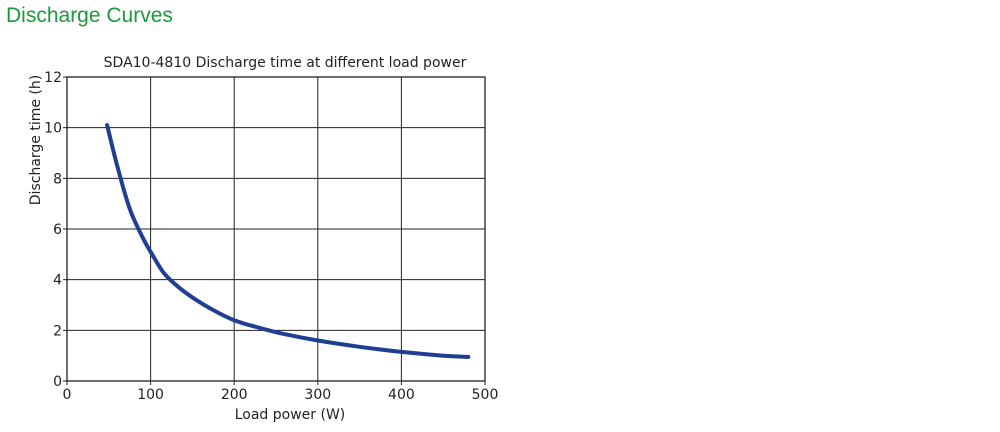 This screenshot has height=432, width=1000. What do you see at coordinates (67, 395) in the screenshot?
I see `x-tick-label: 0` at bounding box center [67, 395].